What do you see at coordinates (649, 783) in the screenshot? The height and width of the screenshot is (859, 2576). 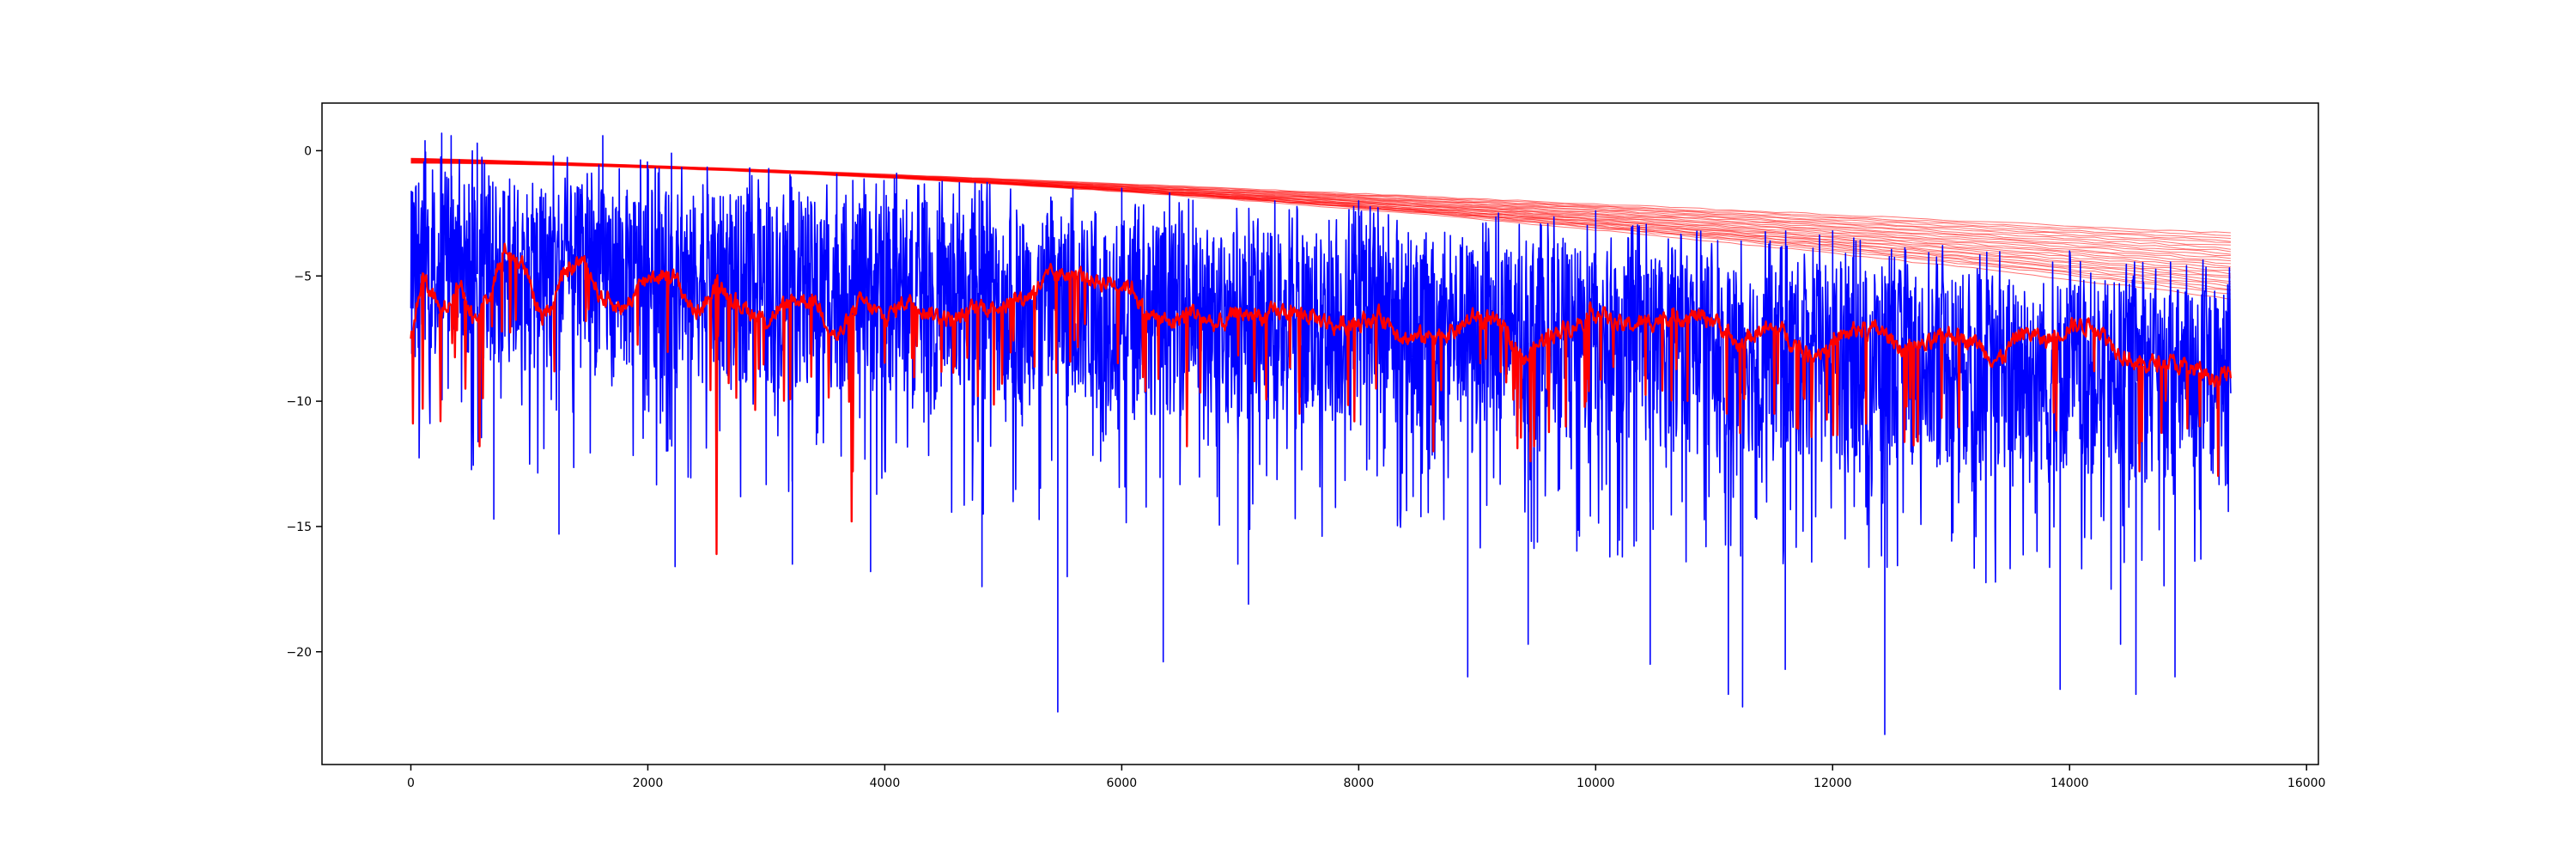 I see `x-tick-label: 2000` at bounding box center [649, 783].